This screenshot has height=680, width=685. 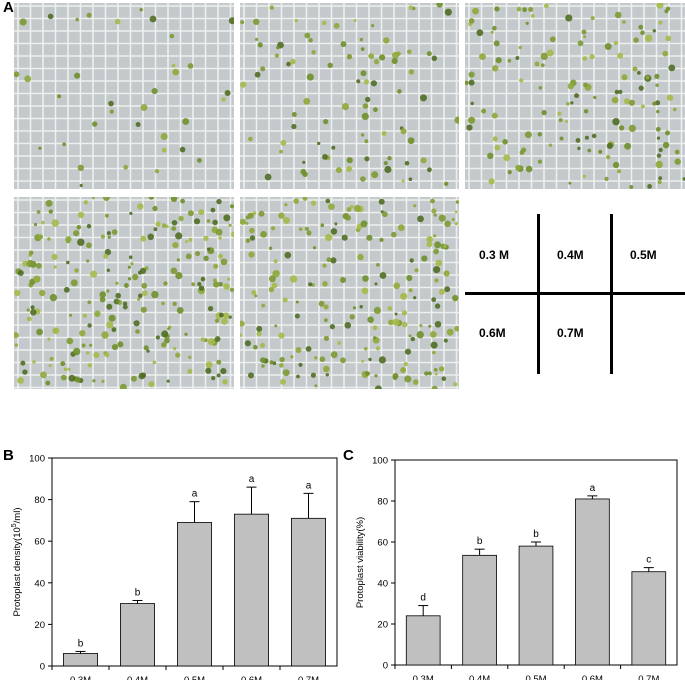 I want to click on key-horizontal-line, so click(x=575, y=293).